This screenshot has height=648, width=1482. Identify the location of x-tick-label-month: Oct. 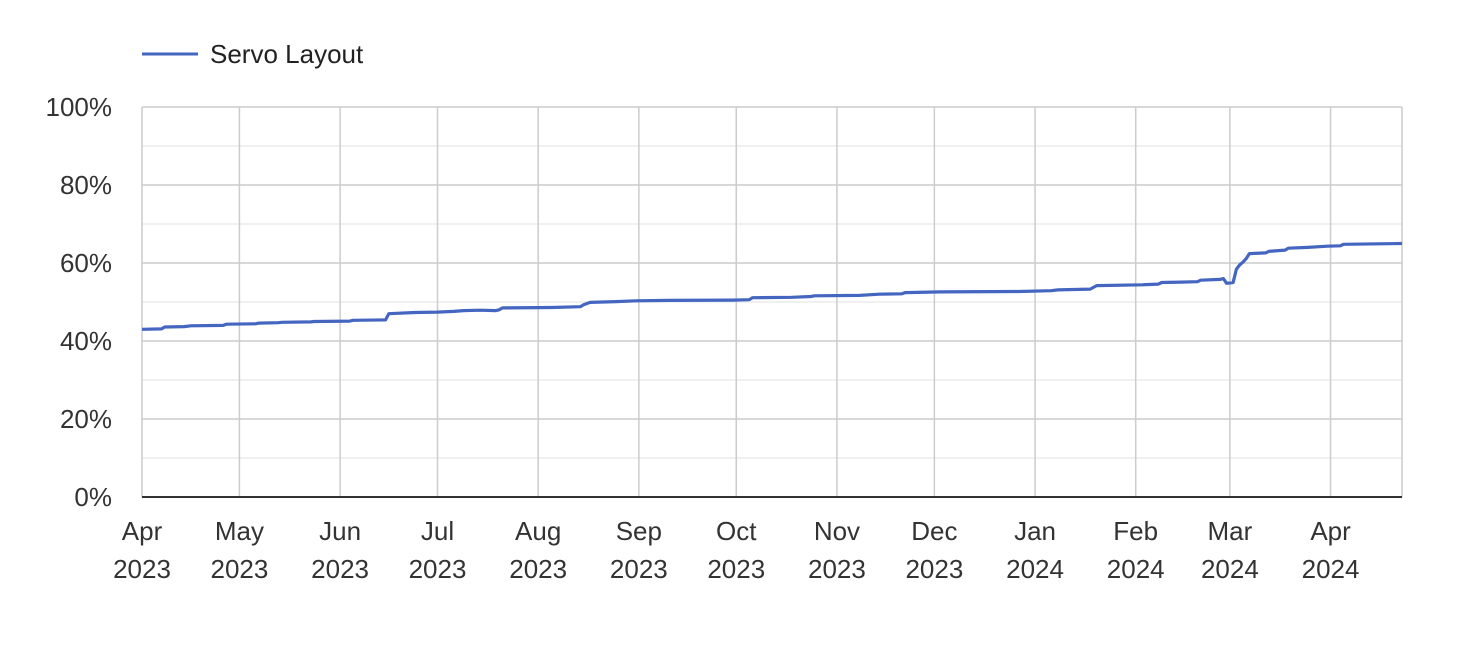
(736, 531).